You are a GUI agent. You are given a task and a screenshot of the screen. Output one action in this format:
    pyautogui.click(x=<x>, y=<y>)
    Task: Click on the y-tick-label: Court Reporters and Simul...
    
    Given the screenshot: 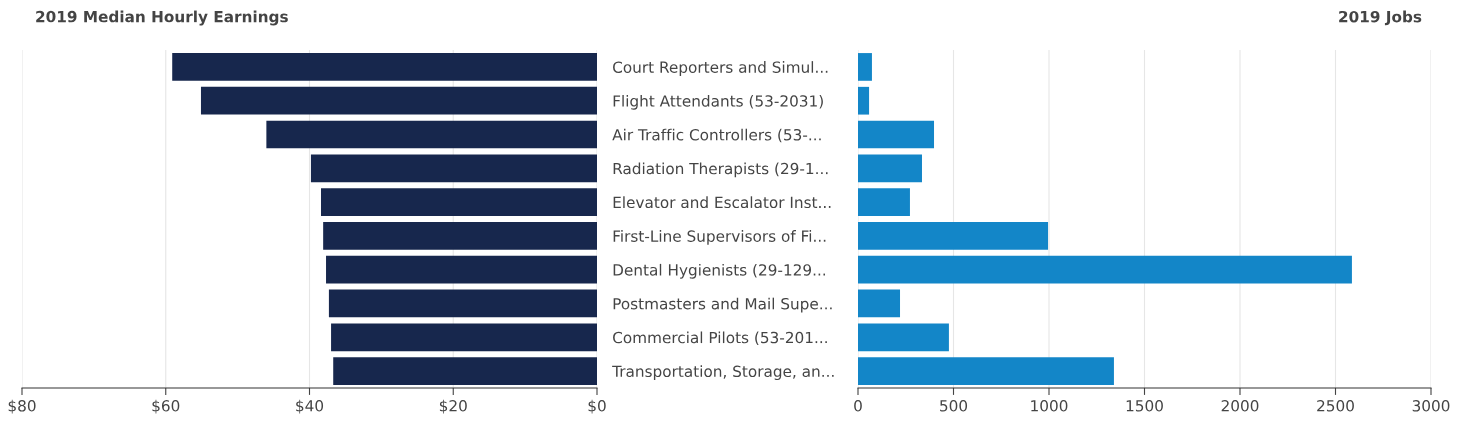 What is the action you would take?
    pyautogui.click(x=720, y=68)
    